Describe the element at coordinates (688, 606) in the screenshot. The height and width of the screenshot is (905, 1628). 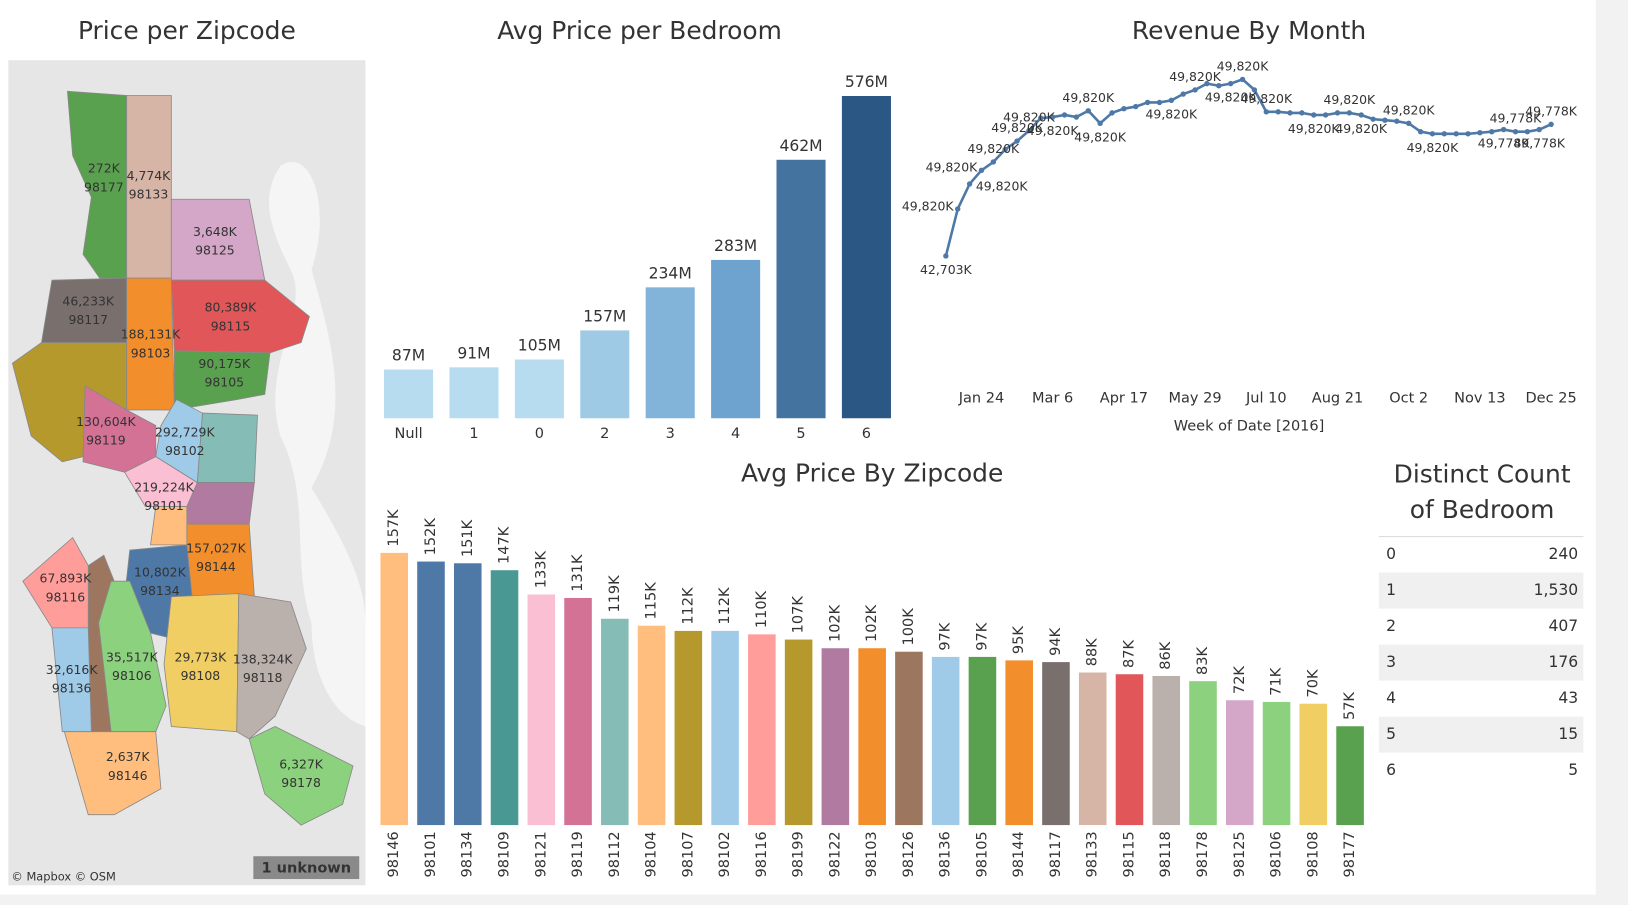
I see `bar-value-label: 112K` at that location.